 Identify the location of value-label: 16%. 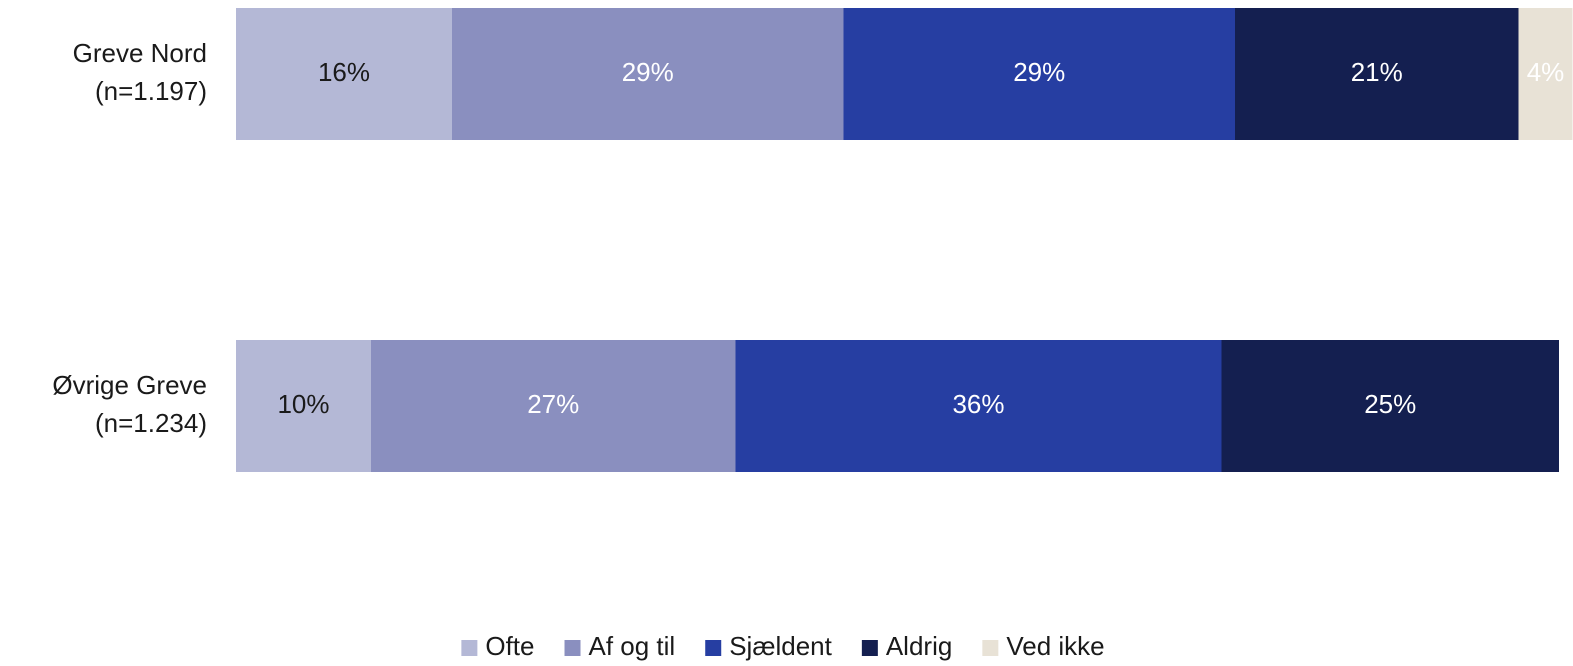
(344, 72).